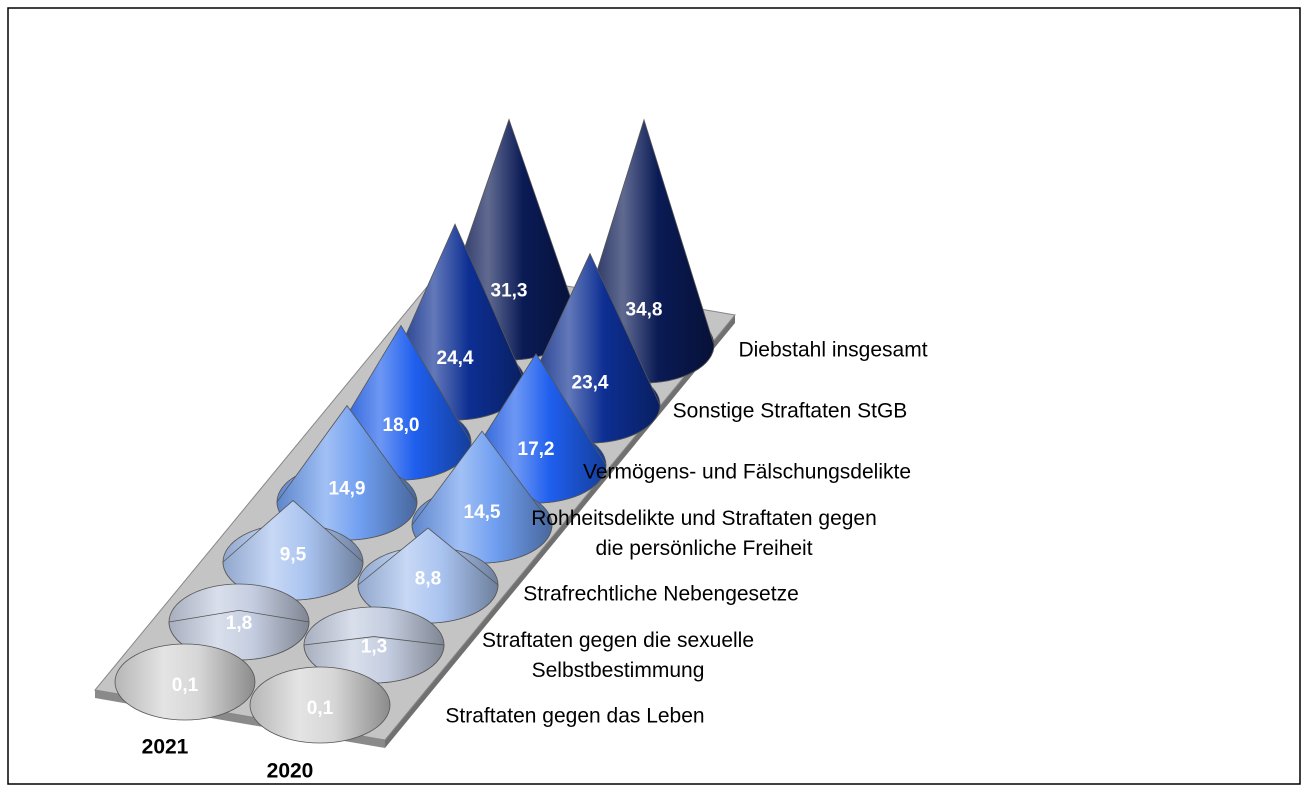 The image size is (1309, 792). I want to click on value-label: 23,4, so click(590, 382).